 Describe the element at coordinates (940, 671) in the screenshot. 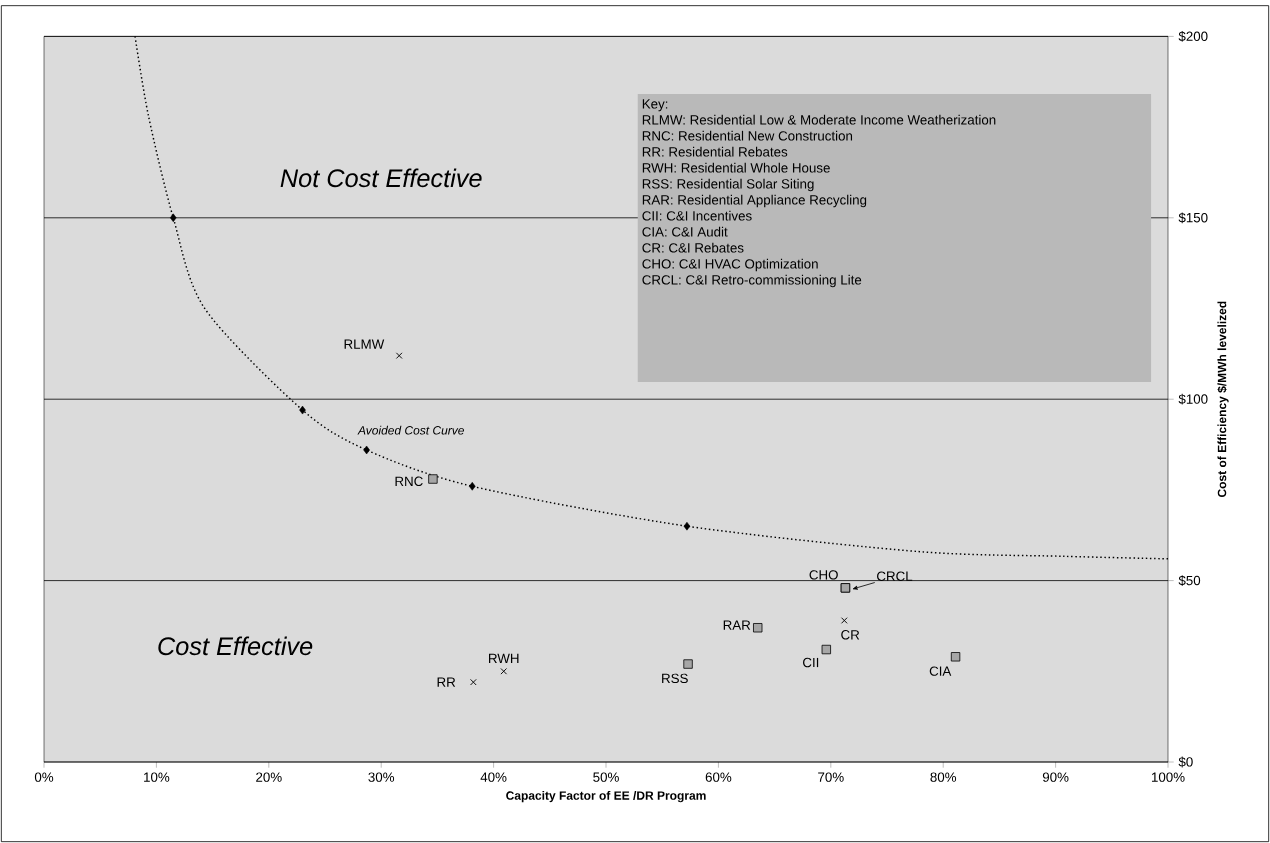

I see `annotation: CIA` at that location.